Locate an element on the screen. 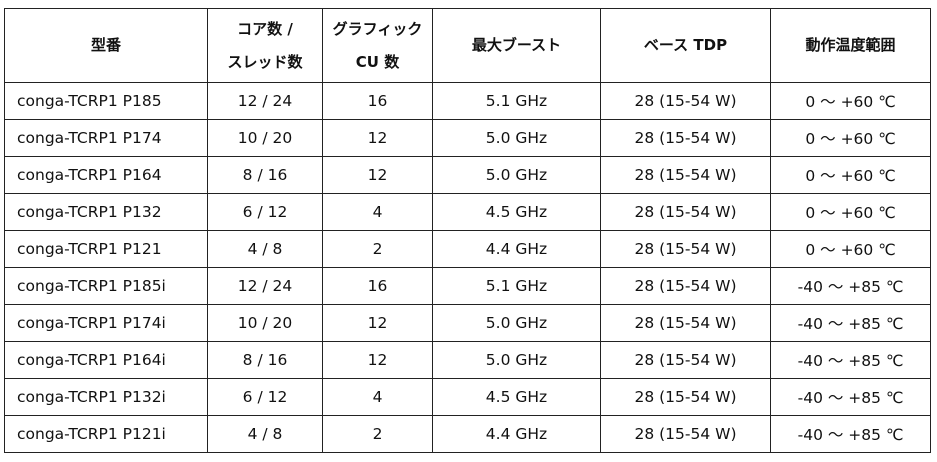  header-cores-threads: コア数 / スレッド数 is located at coordinates (265, 45).